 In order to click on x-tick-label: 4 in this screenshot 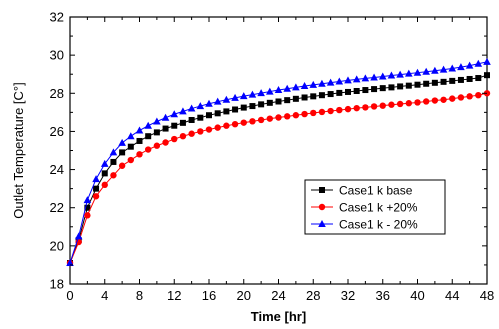, I will do `click(104, 295)`.